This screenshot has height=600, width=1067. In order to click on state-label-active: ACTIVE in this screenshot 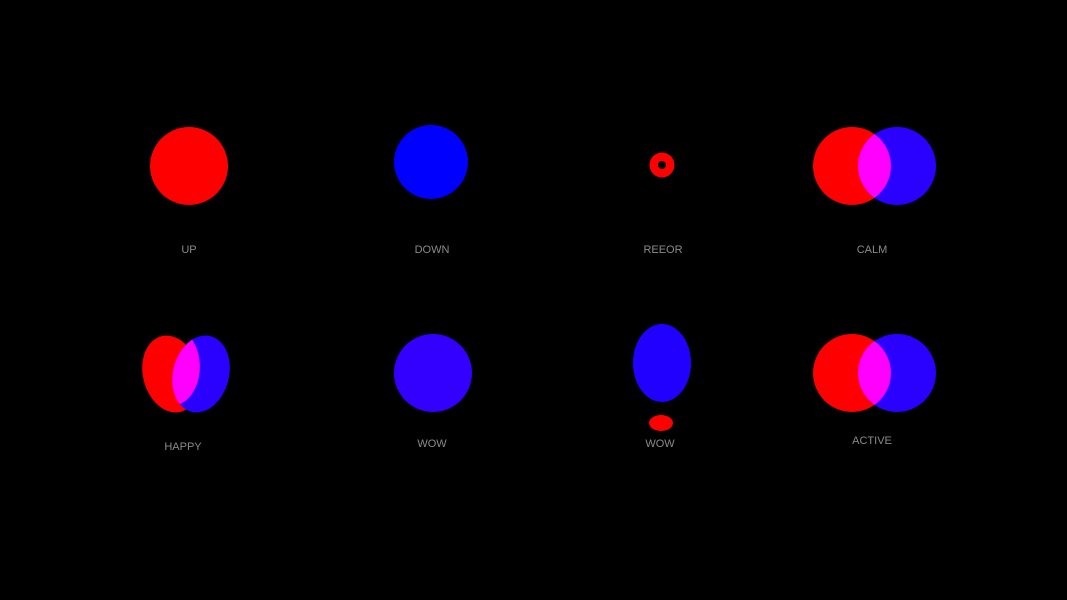, I will do `click(872, 441)`.